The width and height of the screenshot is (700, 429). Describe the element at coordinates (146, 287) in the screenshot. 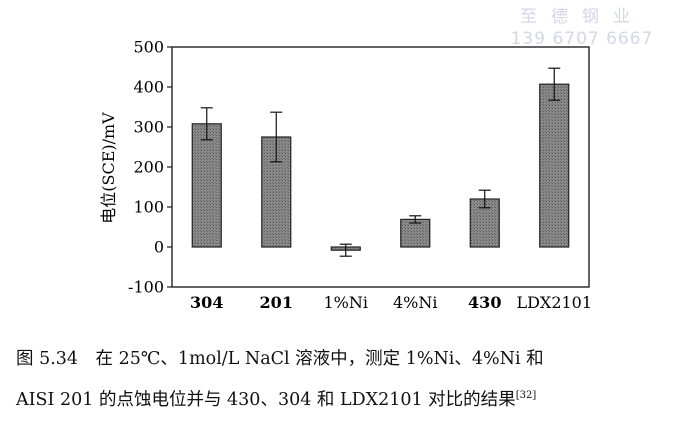

I see `y-tick-label: -100` at that location.